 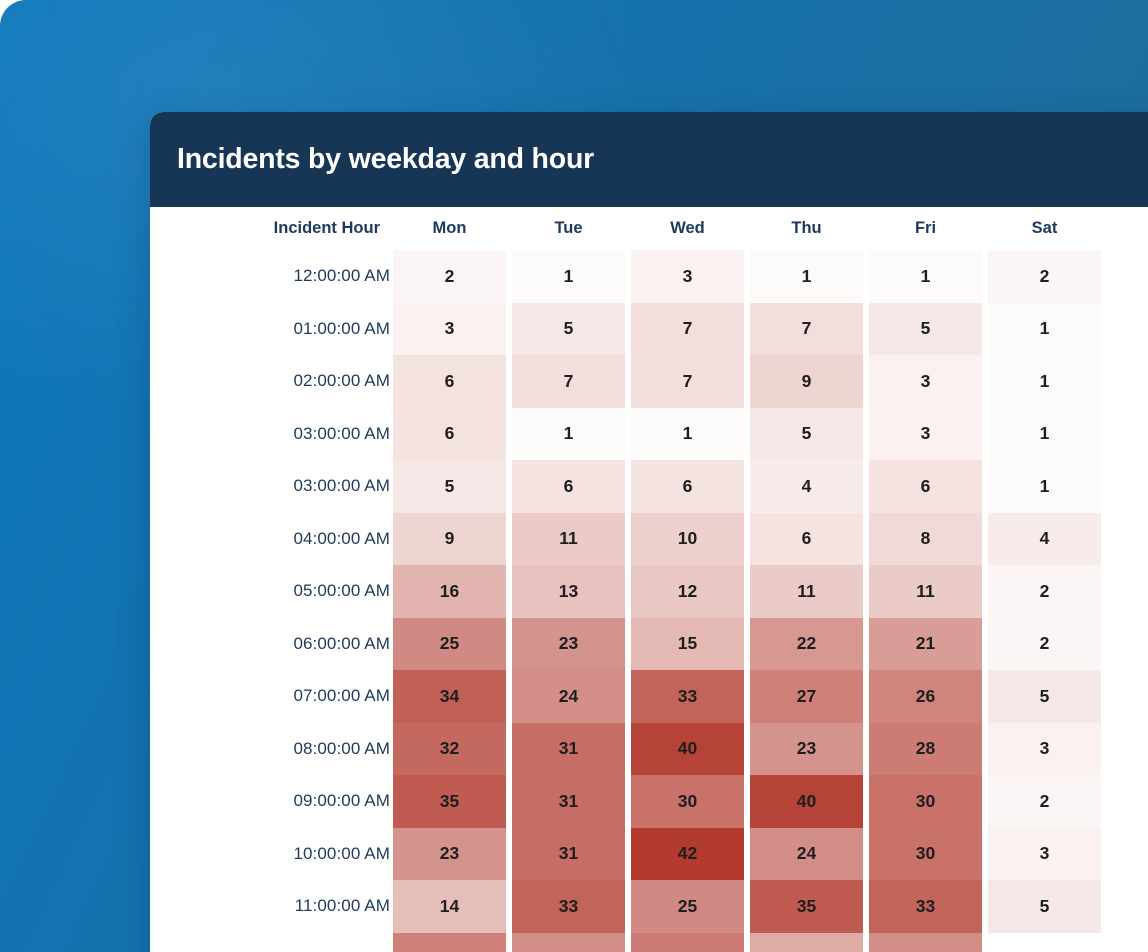 I want to click on column-header-incident-hour: Incident Hour, so click(x=270, y=228).